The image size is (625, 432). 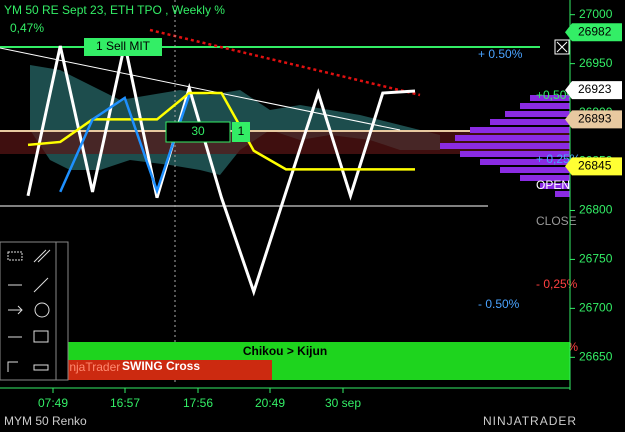 What do you see at coordinates (285, 351) in the screenshot?
I see `signal-text: Chikou > Kijun` at bounding box center [285, 351].